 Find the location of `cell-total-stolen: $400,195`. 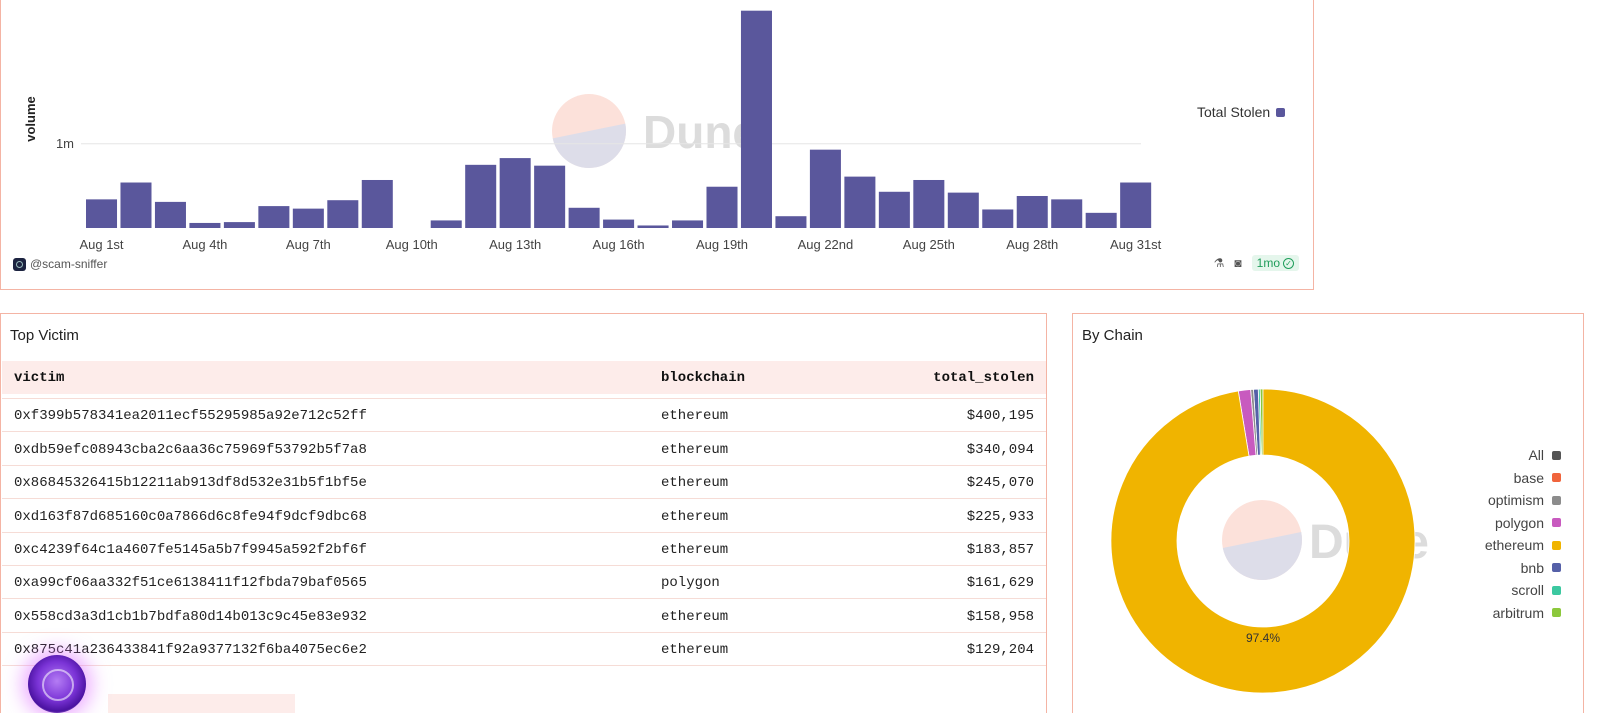

cell-total-stolen: $400,195 is located at coordinates (1000, 416).